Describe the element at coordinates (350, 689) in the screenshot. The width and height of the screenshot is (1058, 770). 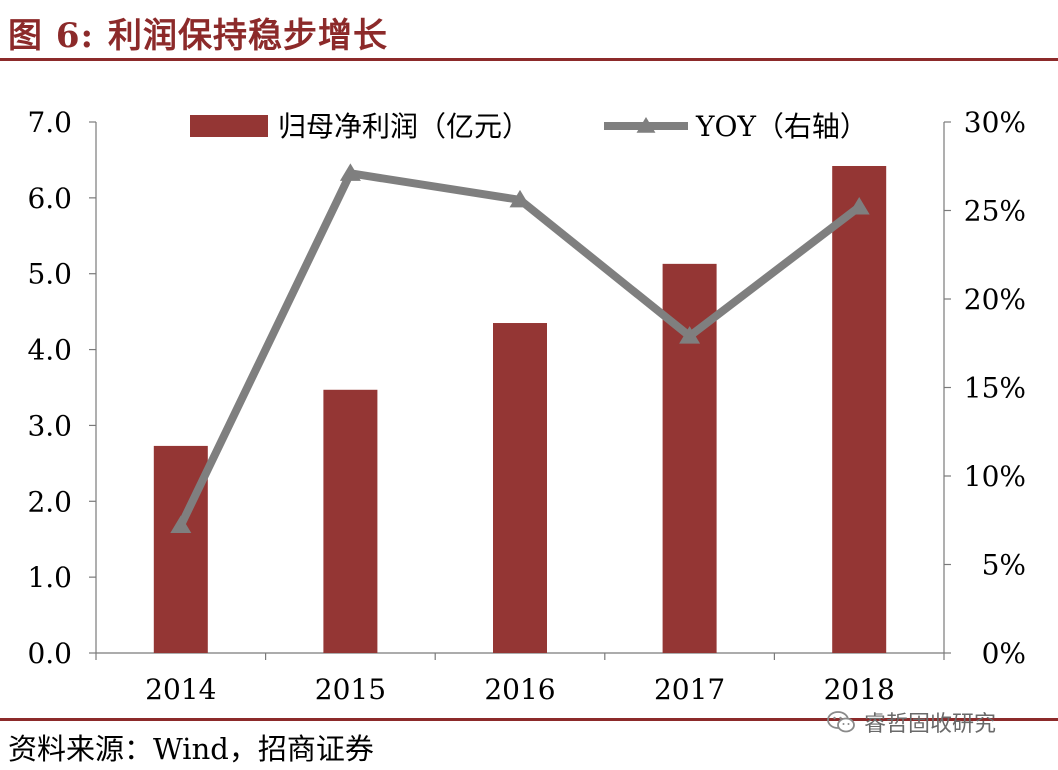
I see `x-tick-label: 2015` at that location.